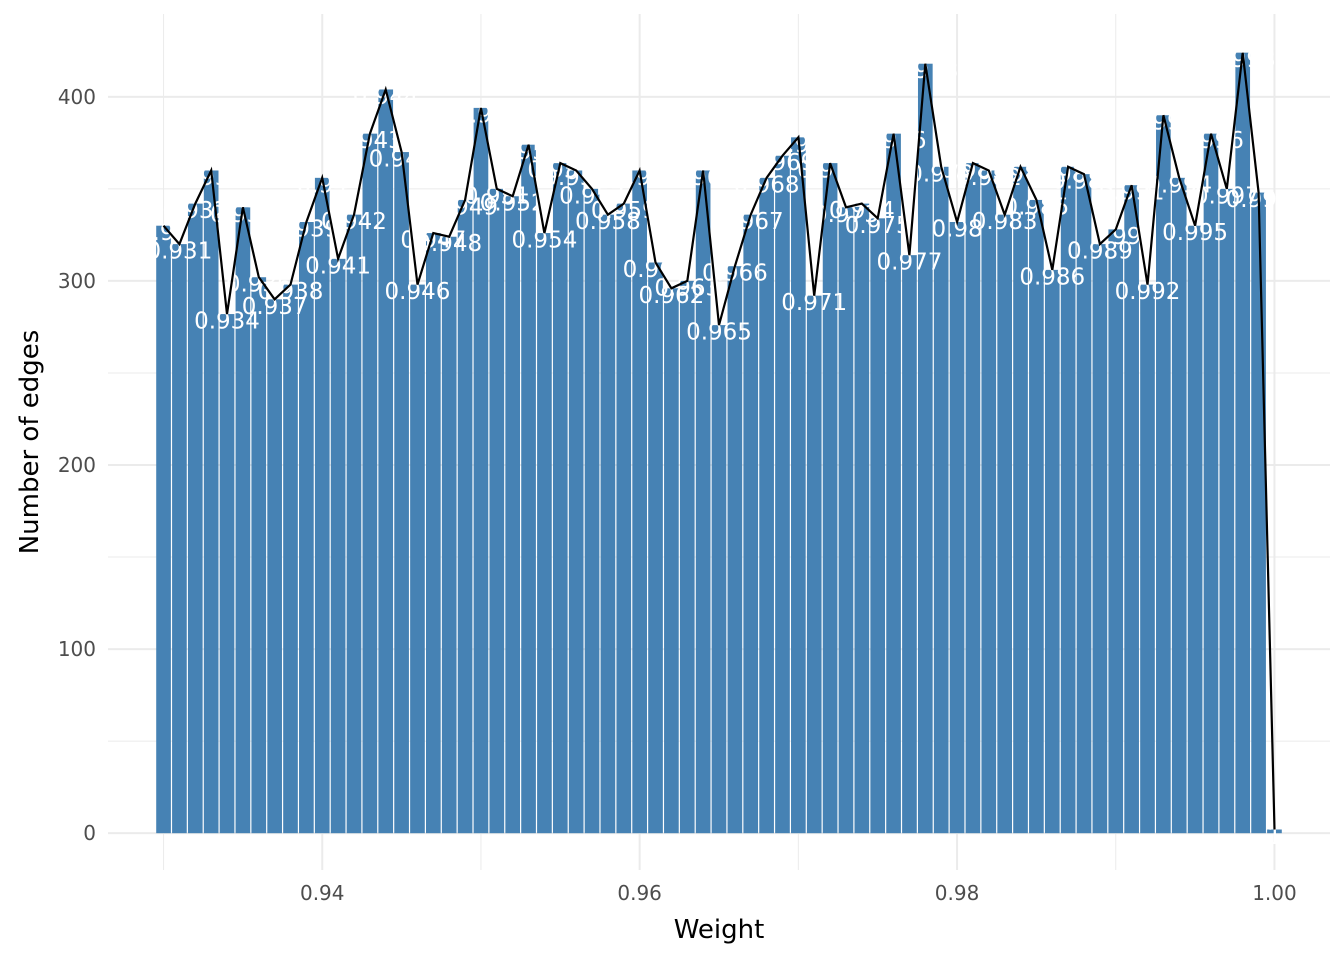 The image size is (1344, 960). I want to click on y-axis-tick-labels: 0 100 200 300 400, so click(77, 465).